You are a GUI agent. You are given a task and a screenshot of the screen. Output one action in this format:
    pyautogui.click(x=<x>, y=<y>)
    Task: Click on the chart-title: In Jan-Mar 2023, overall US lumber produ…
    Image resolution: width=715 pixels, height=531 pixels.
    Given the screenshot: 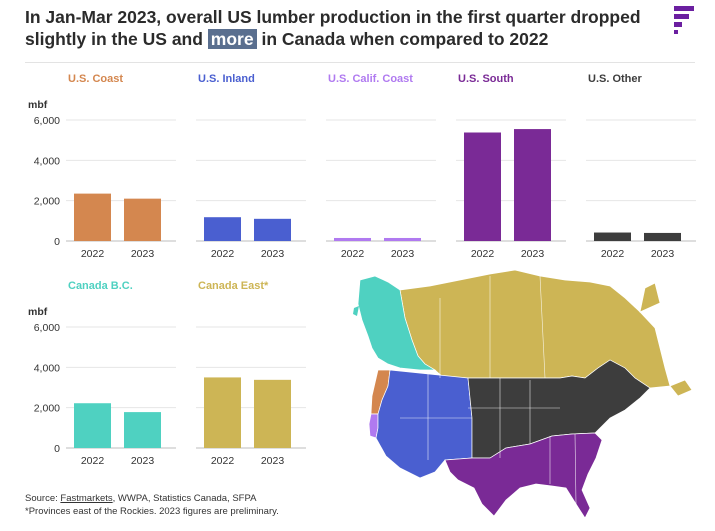 What is the action you would take?
    pyautogui.click(x=345, y=28)
    